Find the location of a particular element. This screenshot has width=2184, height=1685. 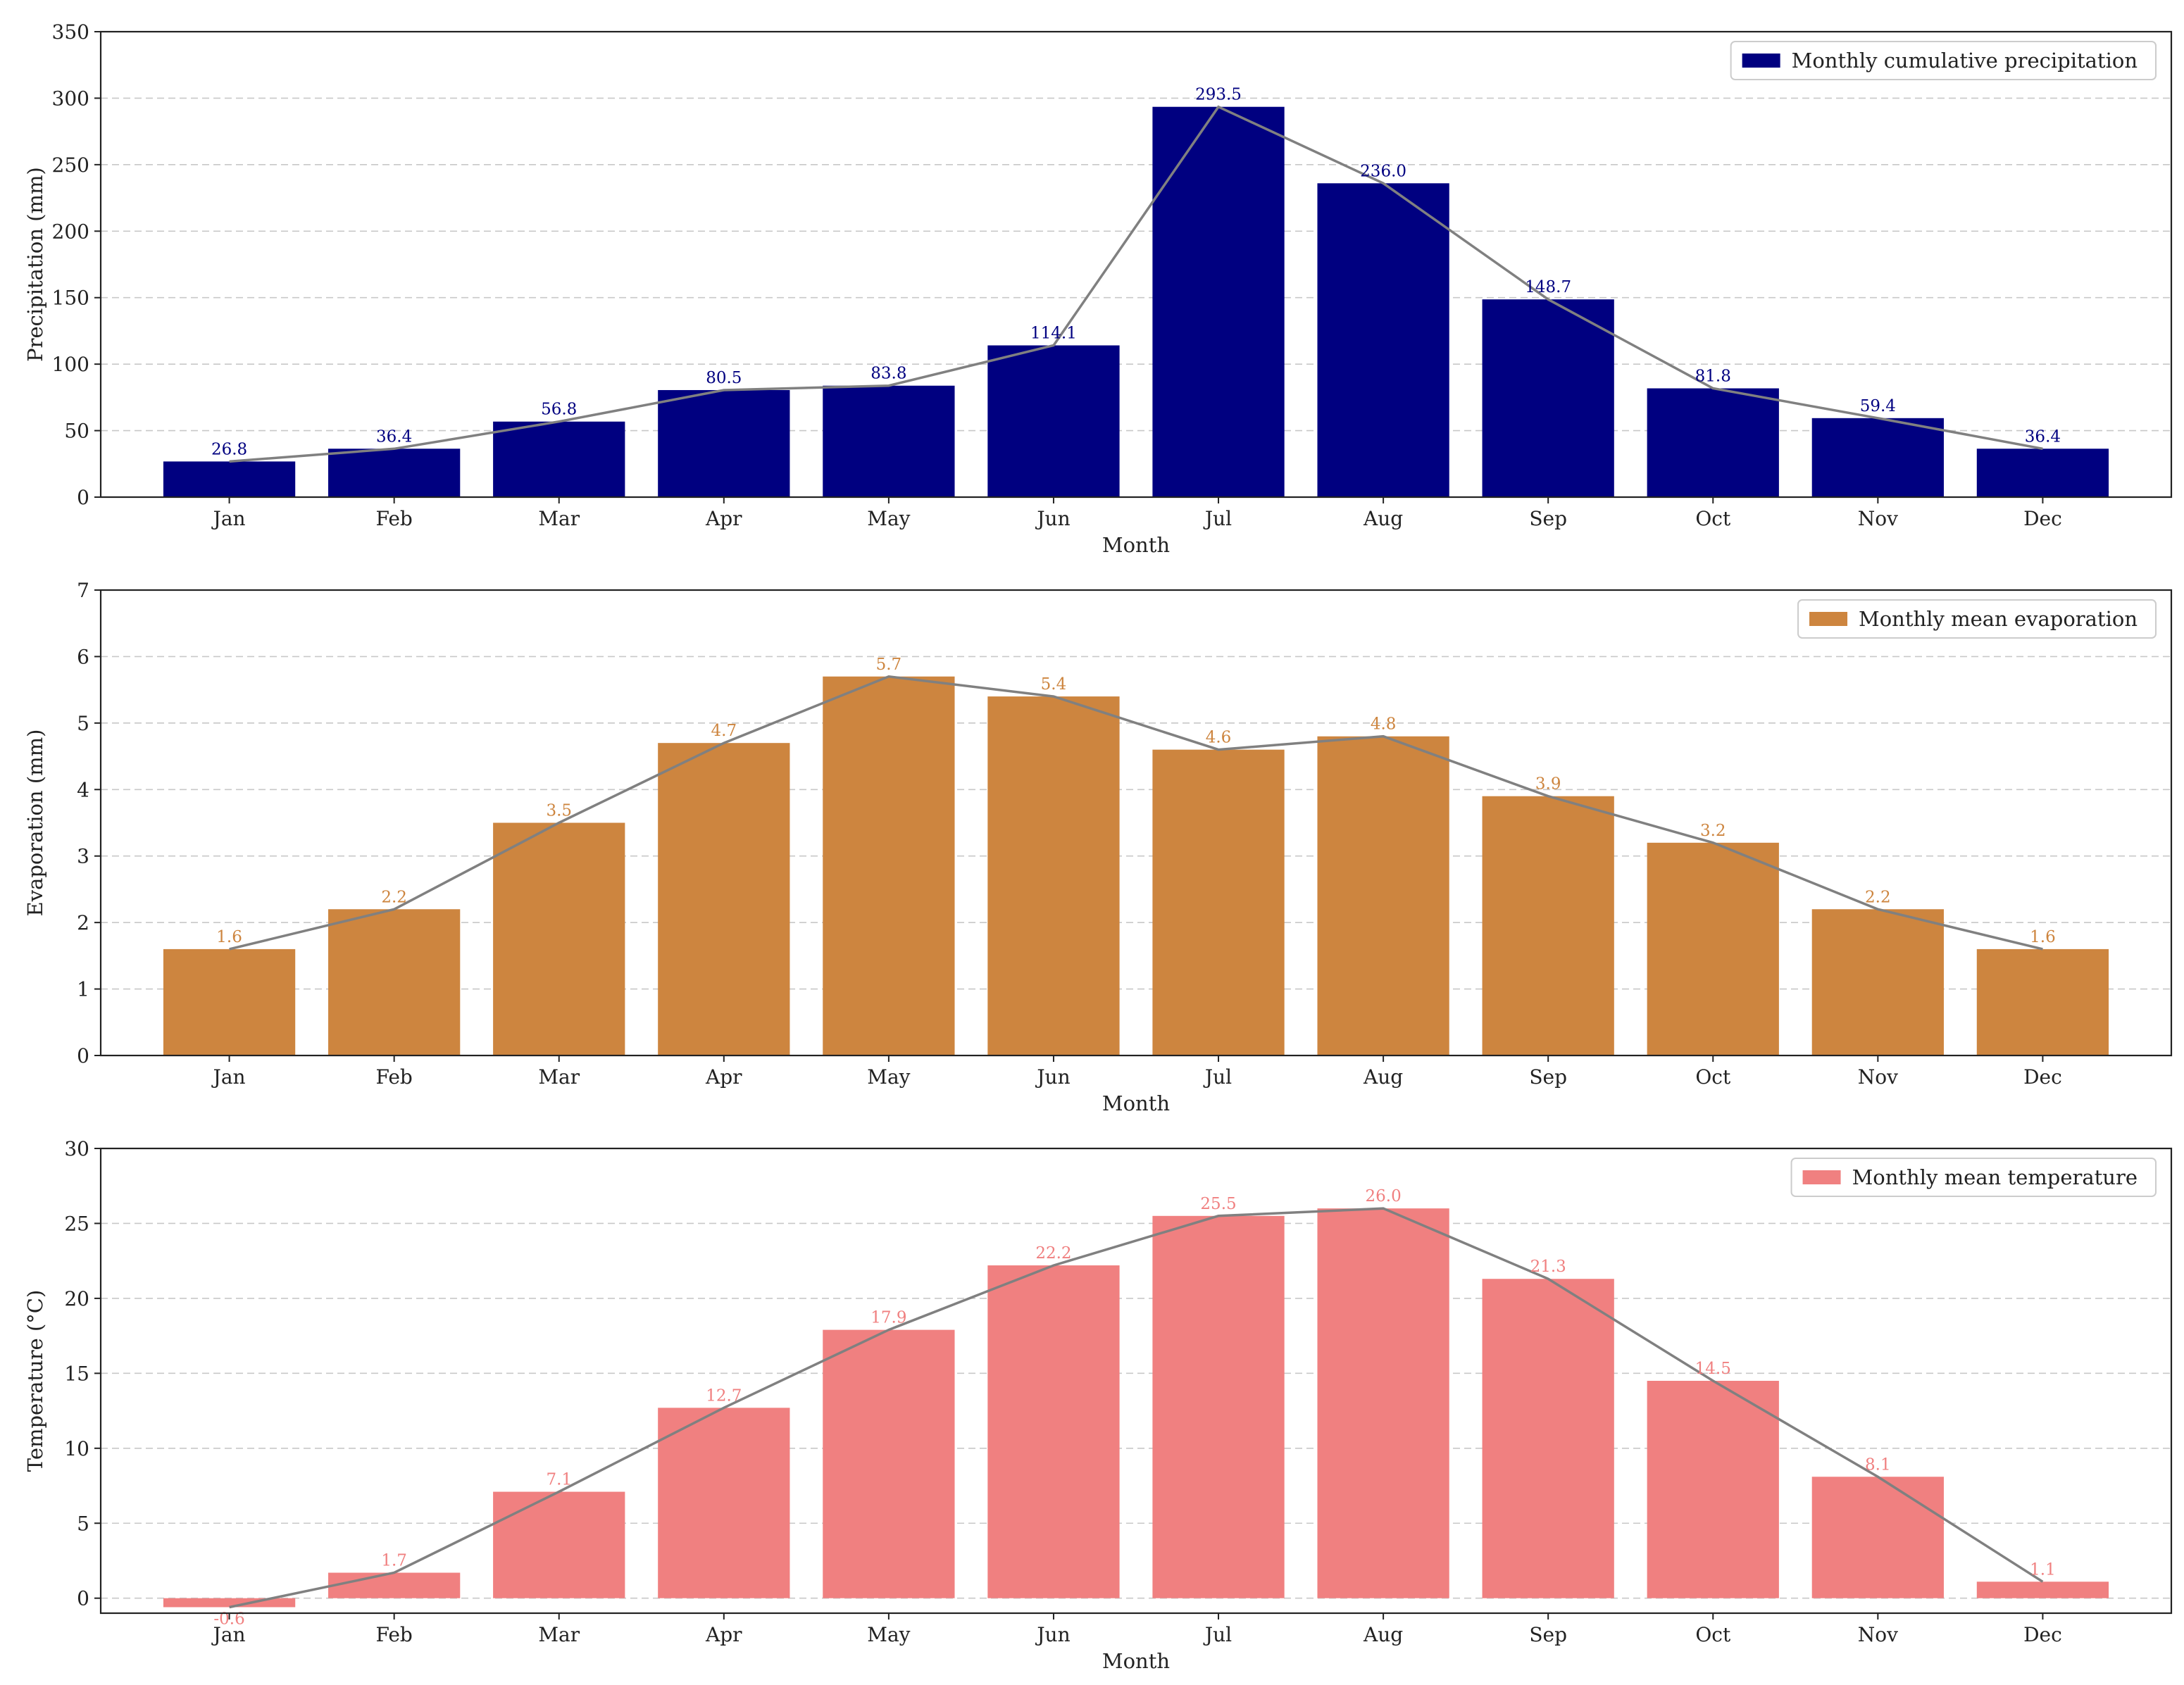

data-label: 8.1 is located at coordinates (1878, 1464).